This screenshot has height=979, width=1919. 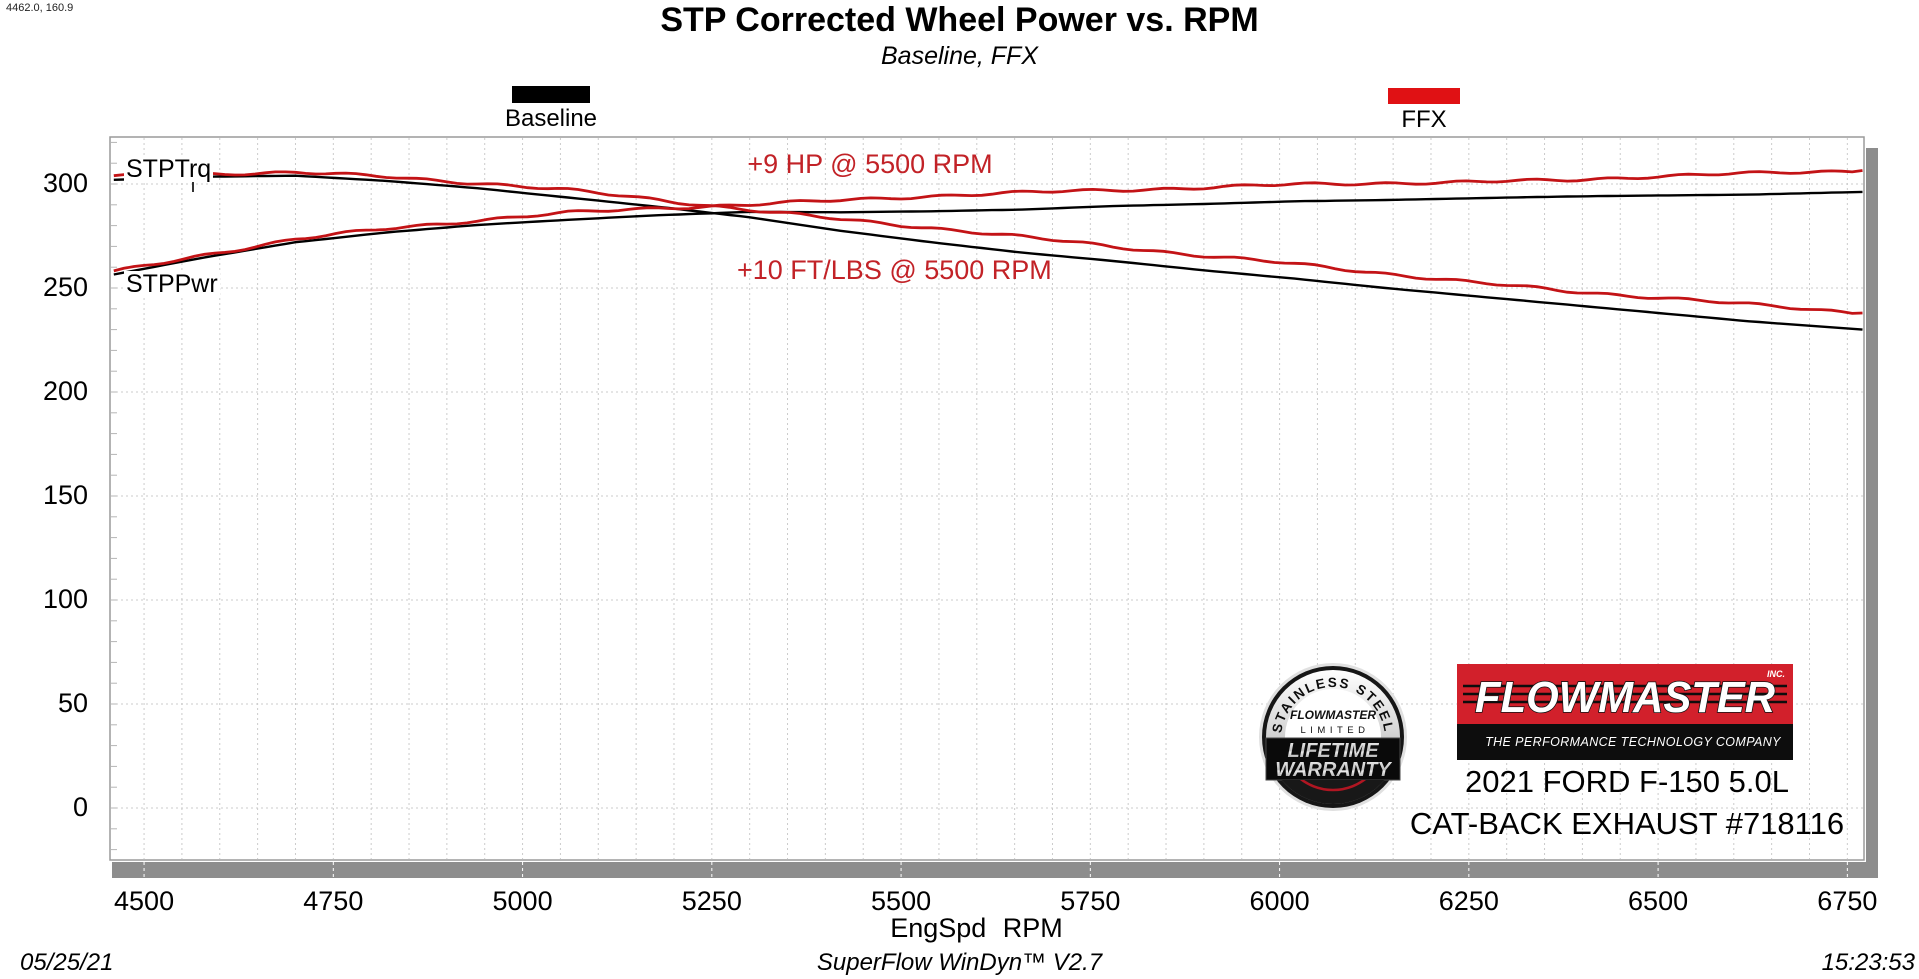 What do you see at coordinates (40, 8) in the screenshot?
I see `cursor-position-readout: 4462.0, 160.9` at bounding box center [40, 8].